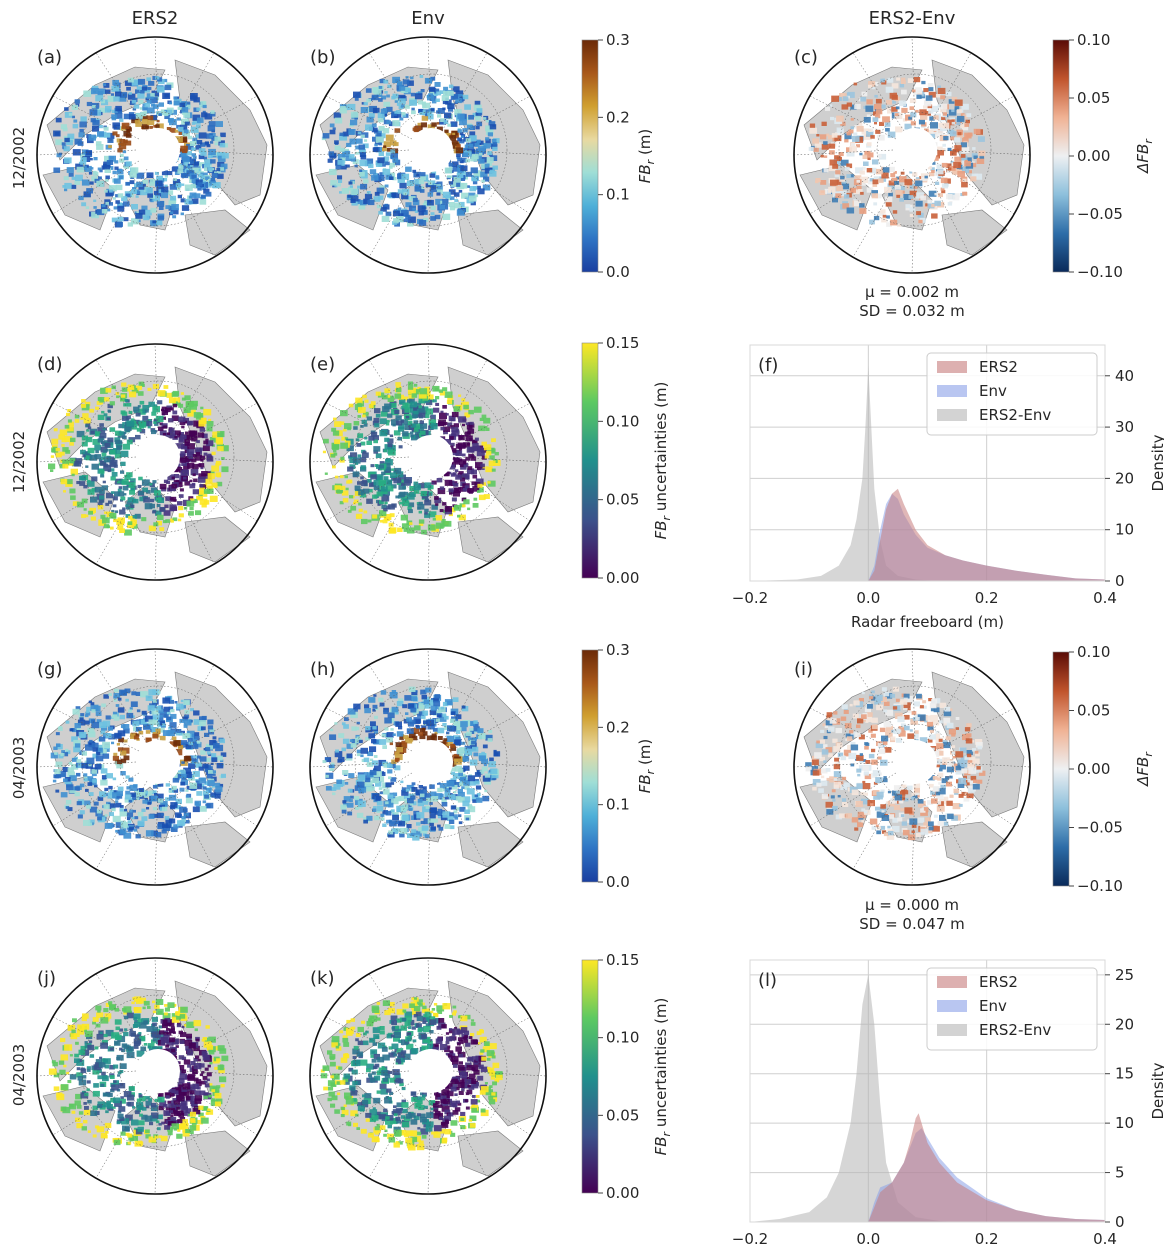 This screenshot has width=1164, height=1246. I want to click on panel-label-h: (h), so click(322, 669).